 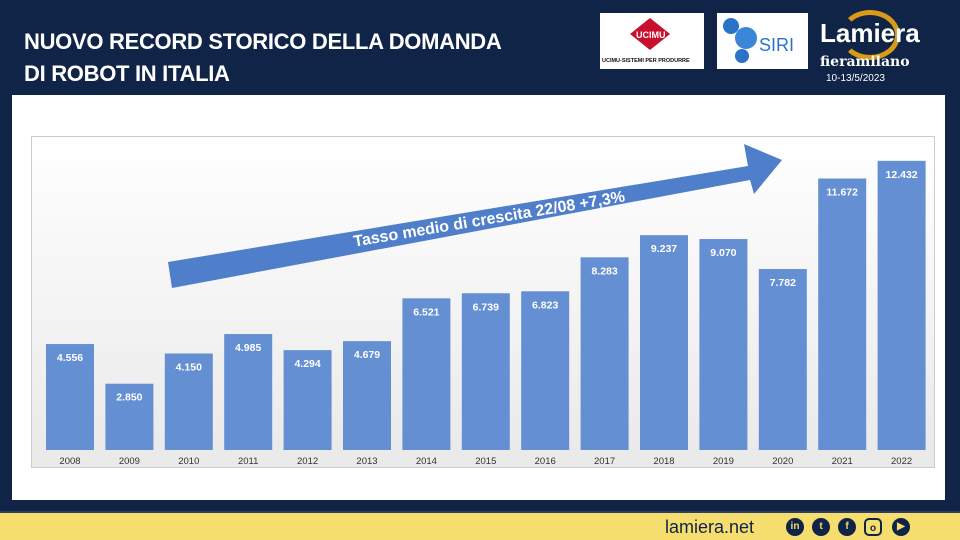 What do you see at coordinates (486, 307) in the screenshot?
I see `data-label: 6.739` at bounding box center [486, 307].